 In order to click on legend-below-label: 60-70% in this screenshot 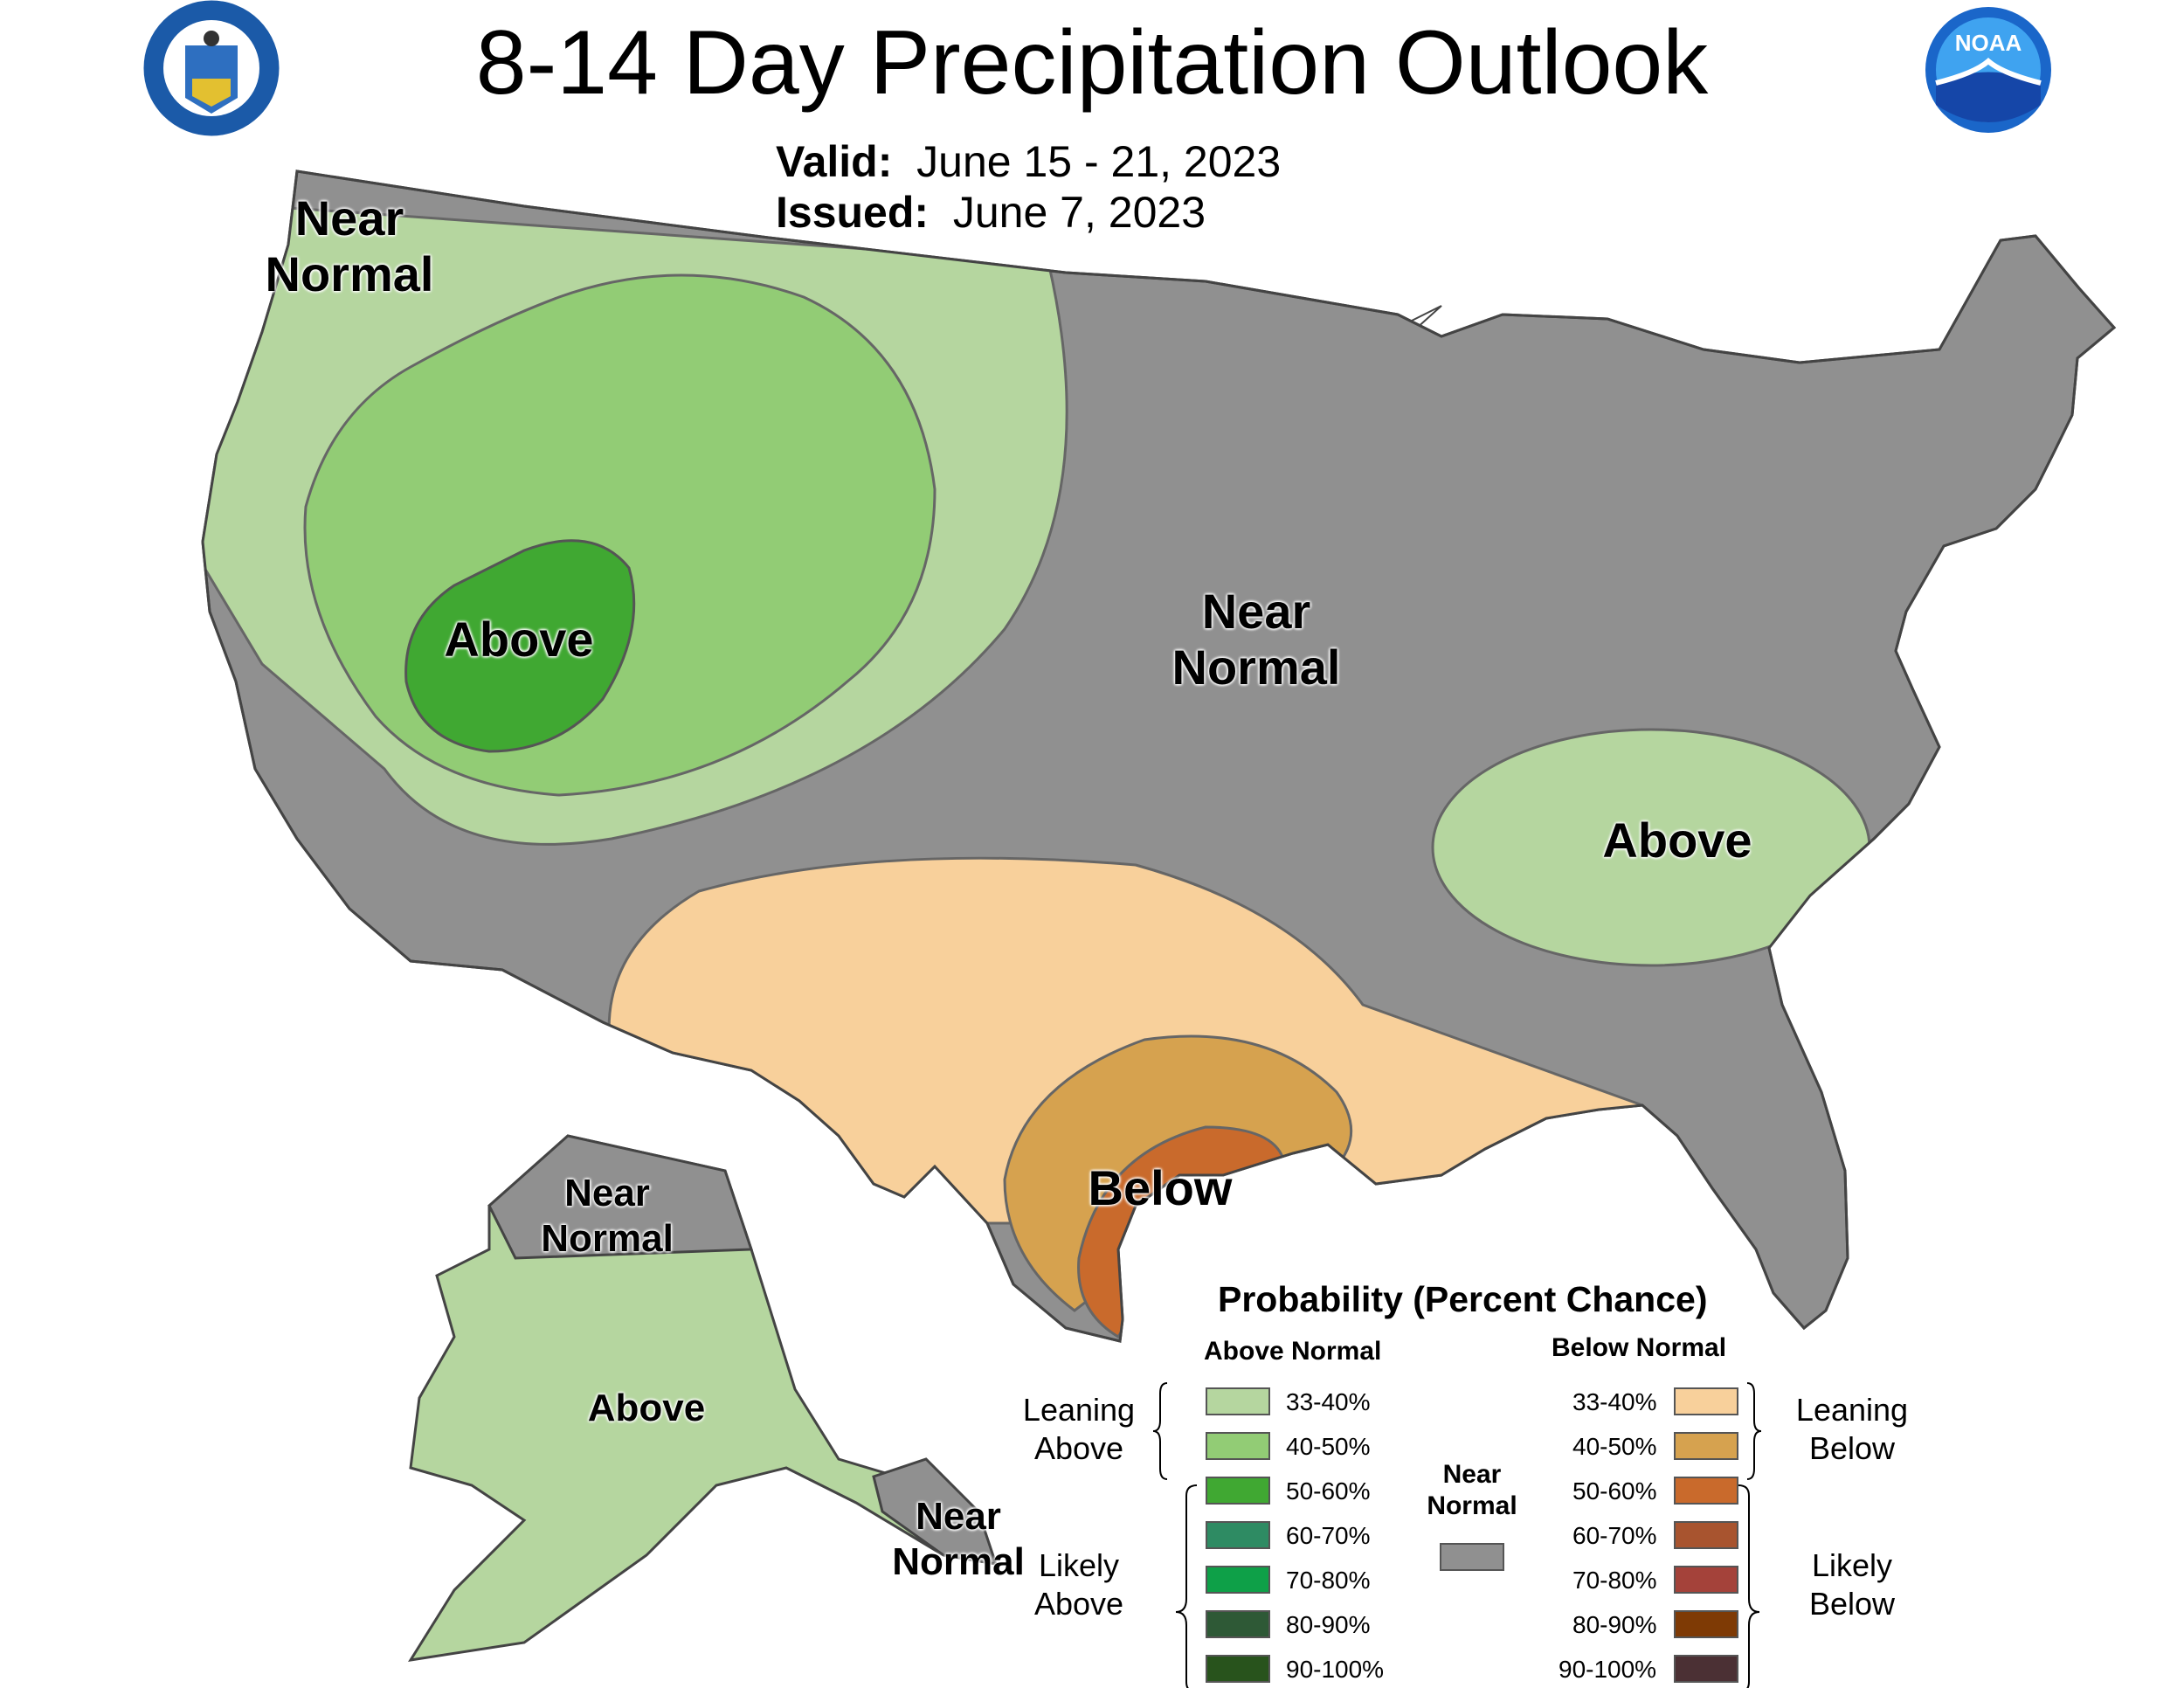, I will do `click(1614, 1535)`.